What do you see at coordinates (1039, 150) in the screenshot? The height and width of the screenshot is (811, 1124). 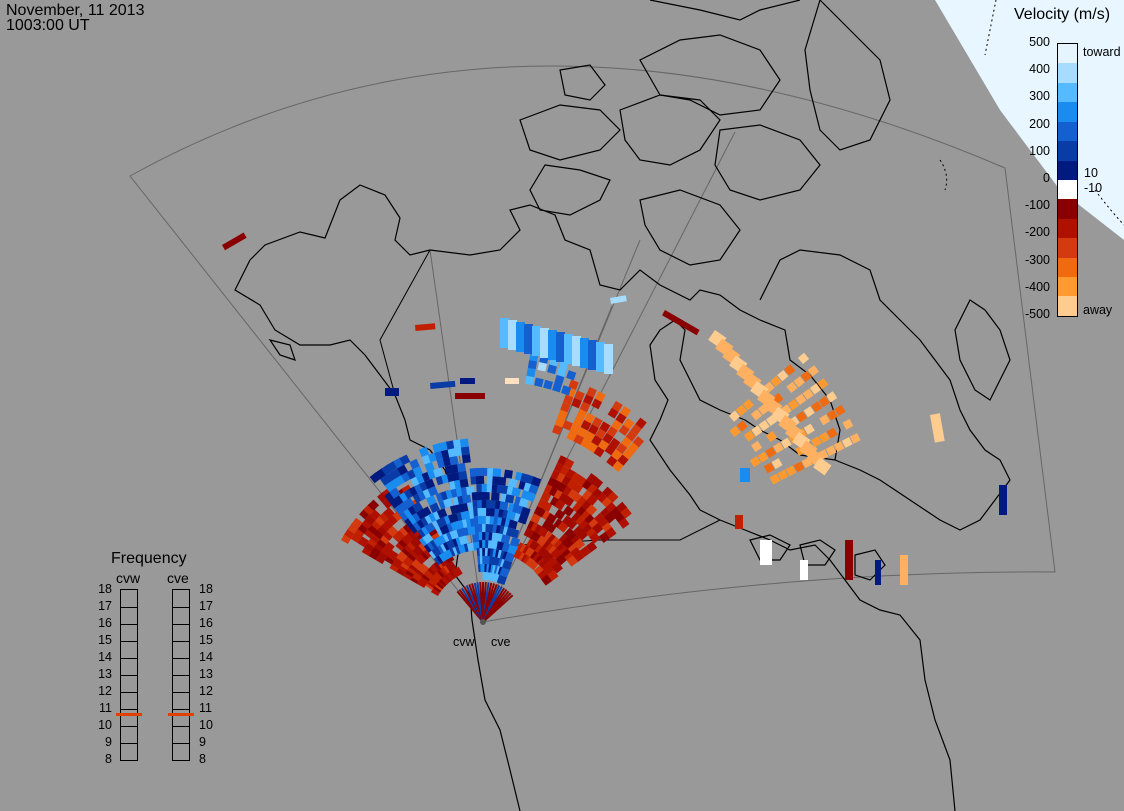 I see `velocity-tick-label: 100` at bounding box center [1039, 150].